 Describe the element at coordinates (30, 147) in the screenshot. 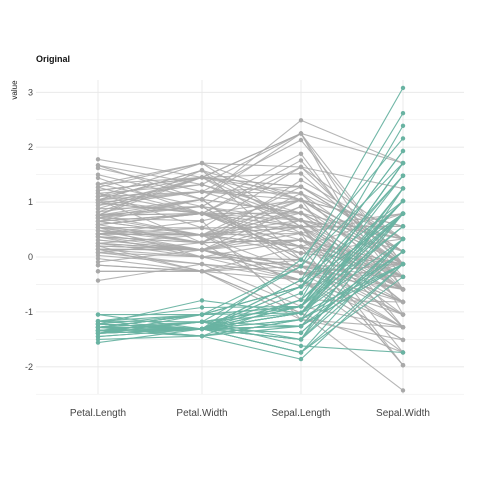

I see `y-tick-label: 2` at that location.